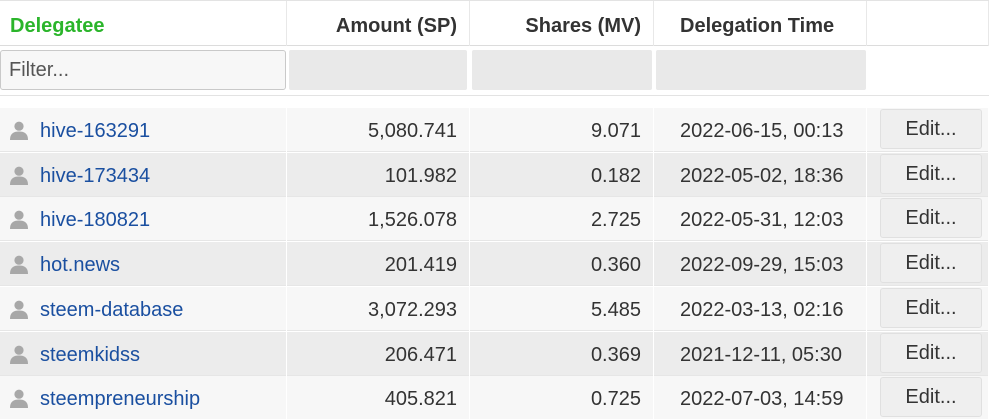  I want to click on column-header-actions, so click(928, 23).